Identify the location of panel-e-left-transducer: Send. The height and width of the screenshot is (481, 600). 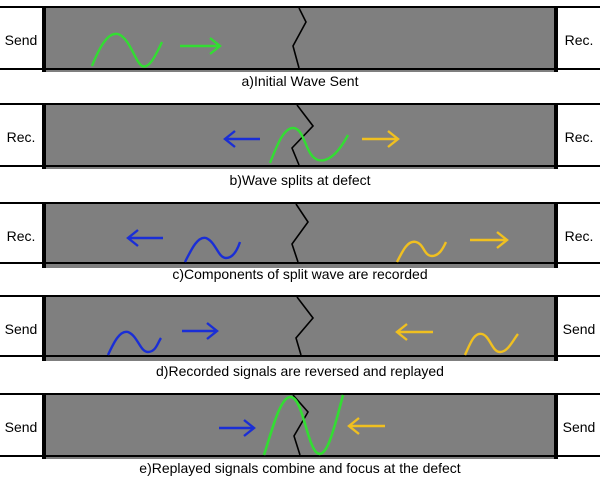
(23, 427).